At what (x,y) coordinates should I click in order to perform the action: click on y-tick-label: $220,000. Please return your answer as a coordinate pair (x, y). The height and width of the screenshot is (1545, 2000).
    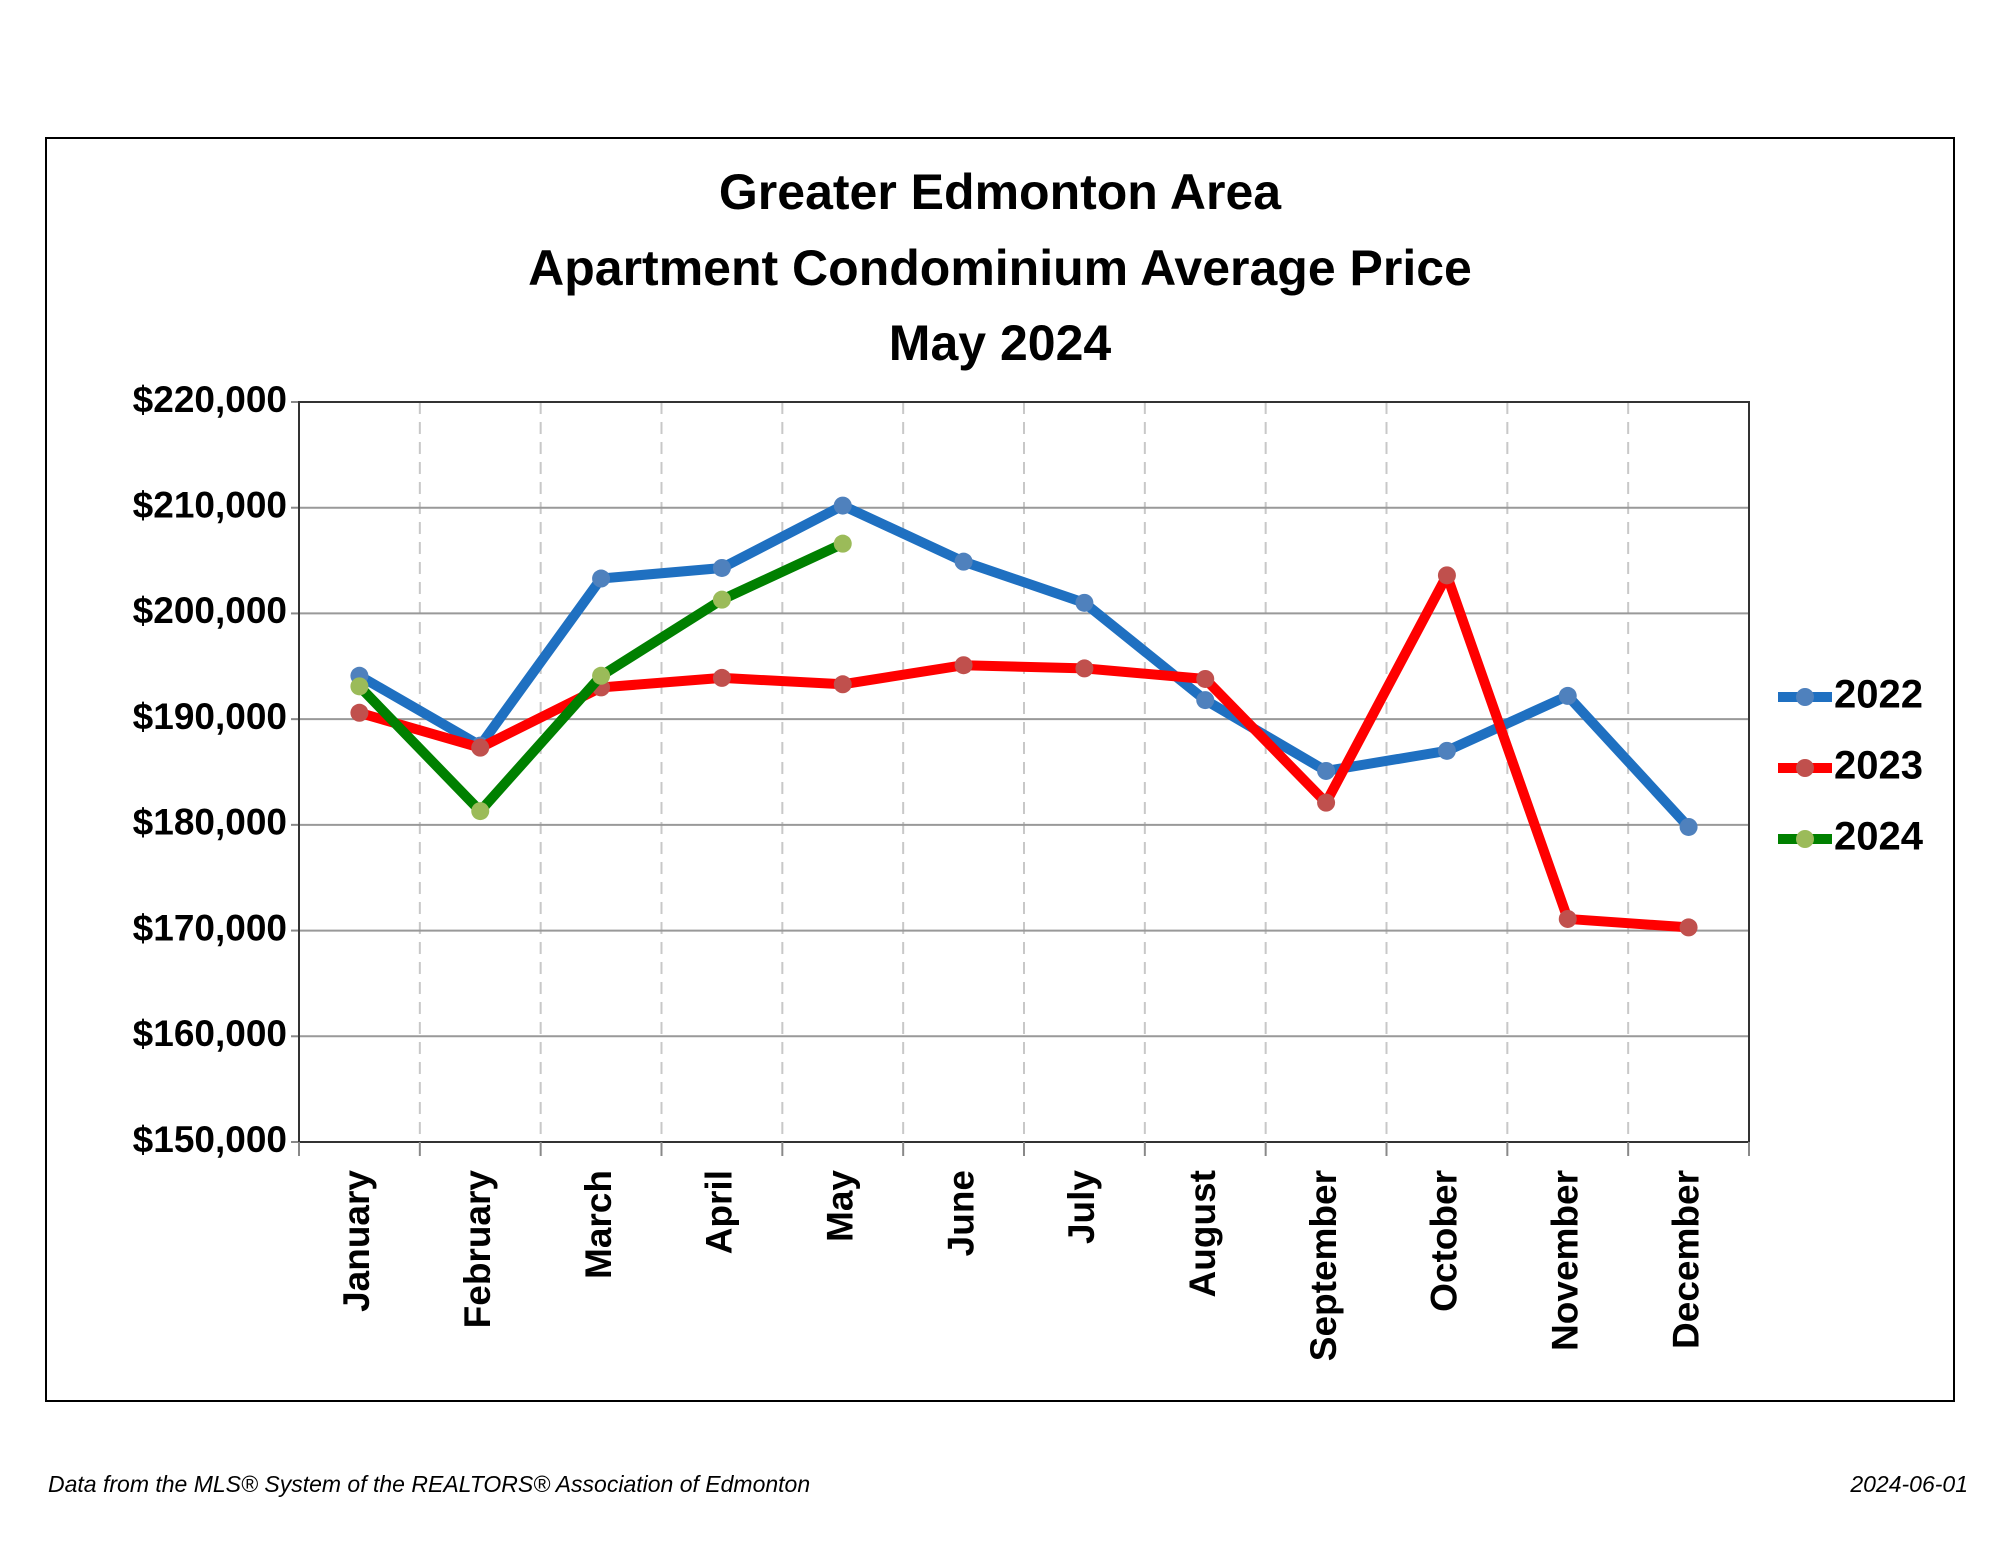
    Looking at the image, I should click on (210, 399).